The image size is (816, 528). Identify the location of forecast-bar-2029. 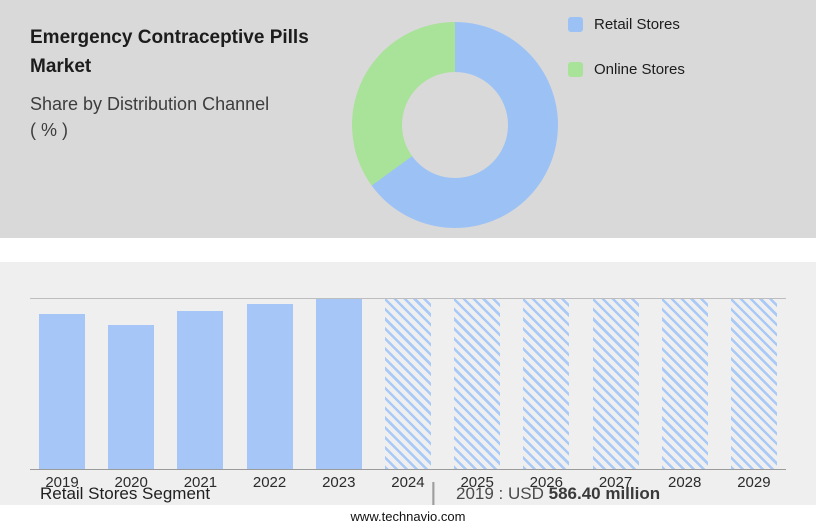
(753, 384).